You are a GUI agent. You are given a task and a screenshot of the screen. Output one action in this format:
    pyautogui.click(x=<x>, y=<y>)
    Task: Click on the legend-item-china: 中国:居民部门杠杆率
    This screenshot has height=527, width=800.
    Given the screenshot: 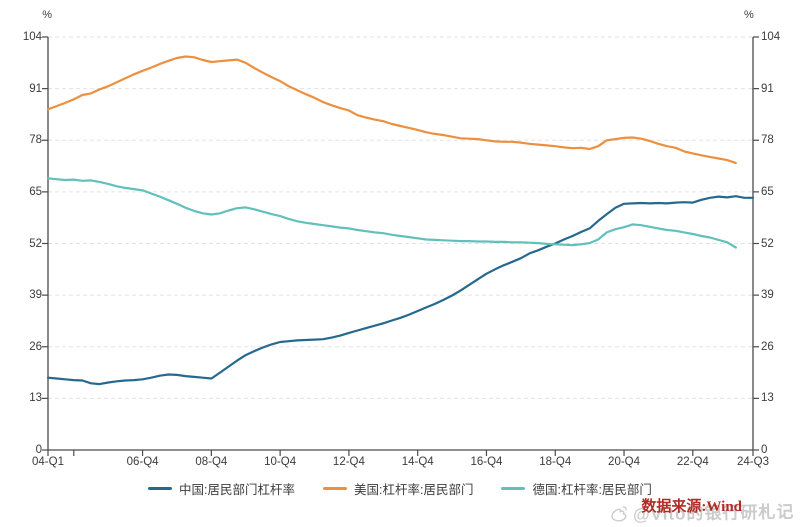 What is the action you would take?
    pyautogui.click(x=221, y=488)
    